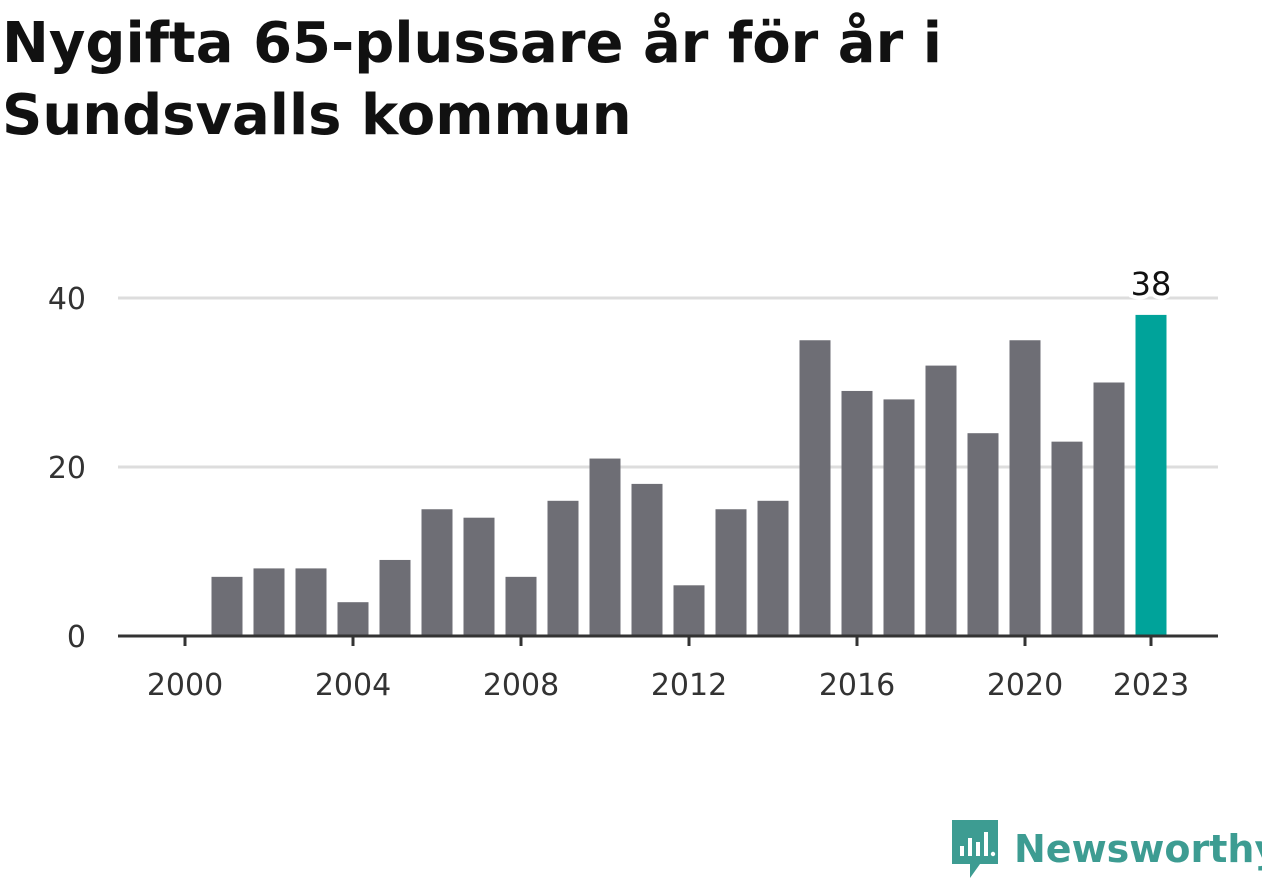  What do you see at coordinates (1109, 509) in the screenshot?
I see `bar-2022` at bounding box center [1109, 509].